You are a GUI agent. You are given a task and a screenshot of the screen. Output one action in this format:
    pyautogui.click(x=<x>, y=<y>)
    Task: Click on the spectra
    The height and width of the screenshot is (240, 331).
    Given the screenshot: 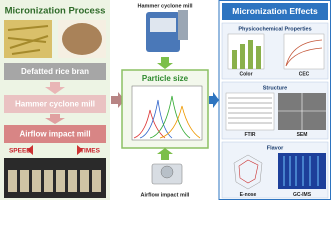 What is the action you would take?
    pyautogui.click(x=250, y=110)
    